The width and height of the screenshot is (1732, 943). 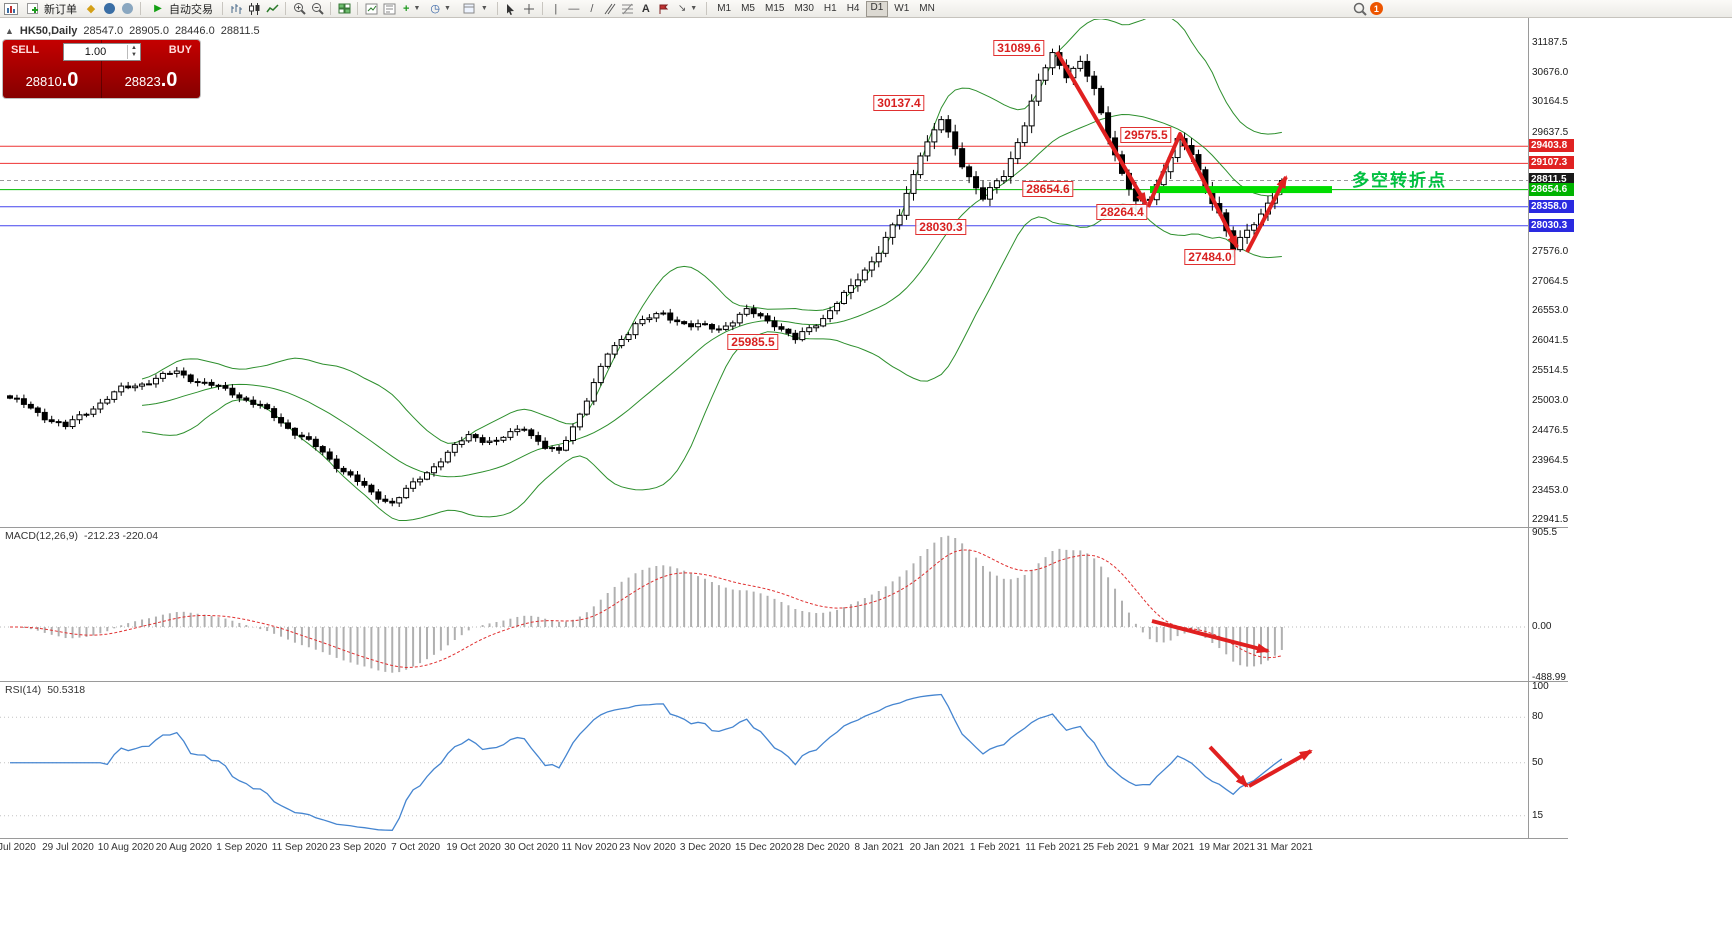 I want to click on price-axis-label: 23453.0, so click(x=1550, y=490).